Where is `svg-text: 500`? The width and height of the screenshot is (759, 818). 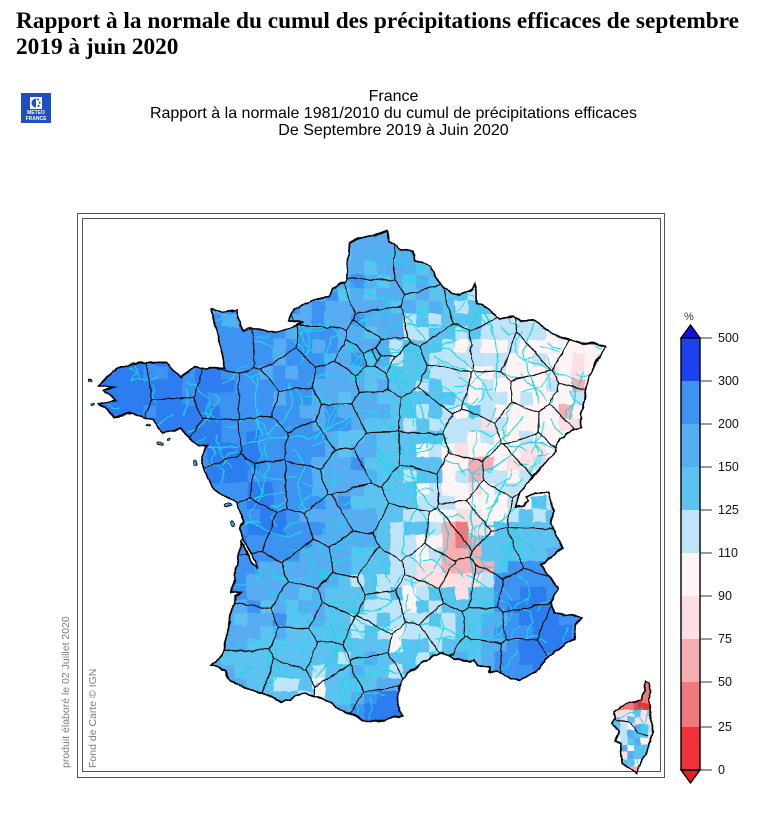
svg-text: 500 is located at coordinates (728, 338).